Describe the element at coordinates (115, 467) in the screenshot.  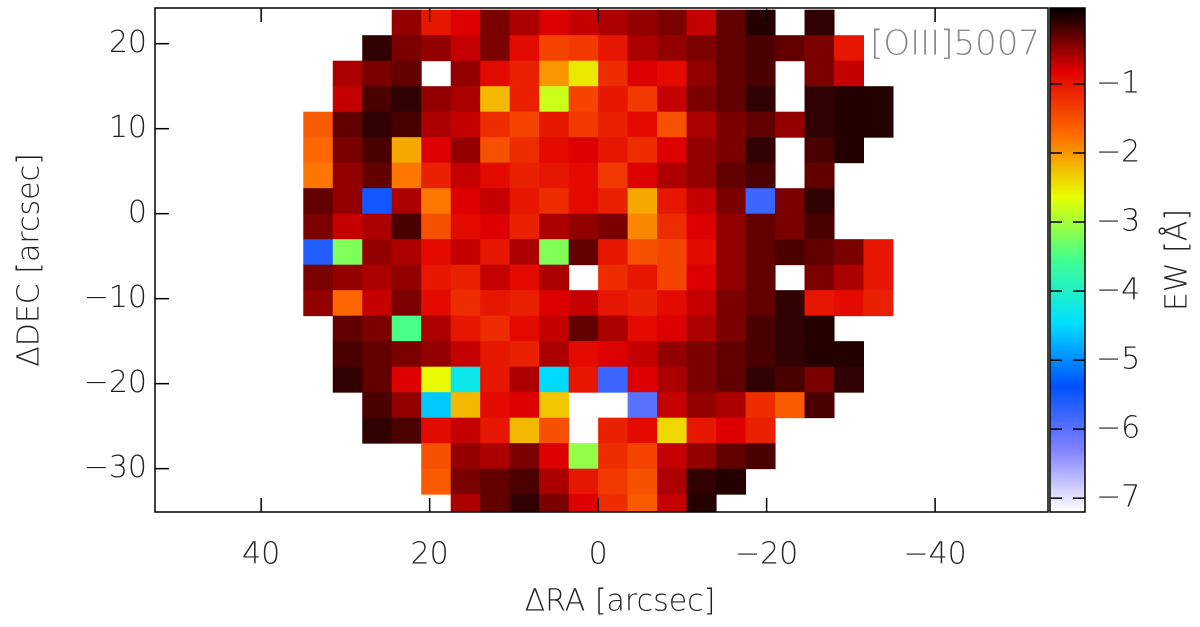
I see `y-tick-label: −30` at that location.